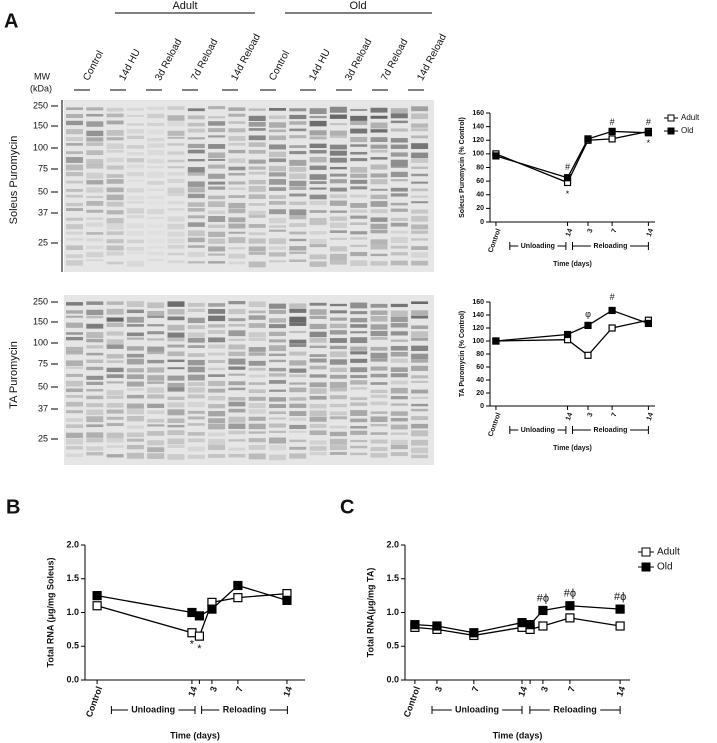  What do you see at coordinates (665, 567) in the screenshot?
I see `legend-label: Old` at bounding box center [665, 567].